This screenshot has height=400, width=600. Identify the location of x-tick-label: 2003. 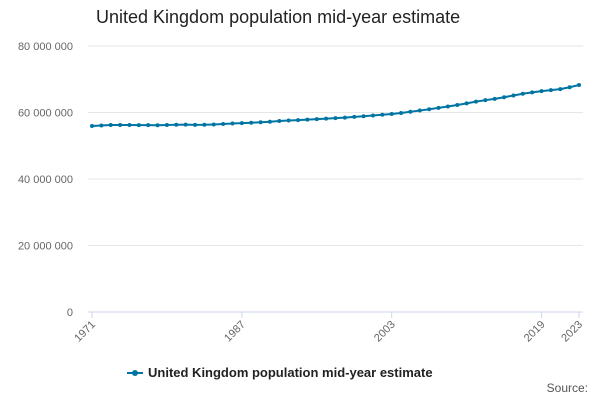
(385, 332).